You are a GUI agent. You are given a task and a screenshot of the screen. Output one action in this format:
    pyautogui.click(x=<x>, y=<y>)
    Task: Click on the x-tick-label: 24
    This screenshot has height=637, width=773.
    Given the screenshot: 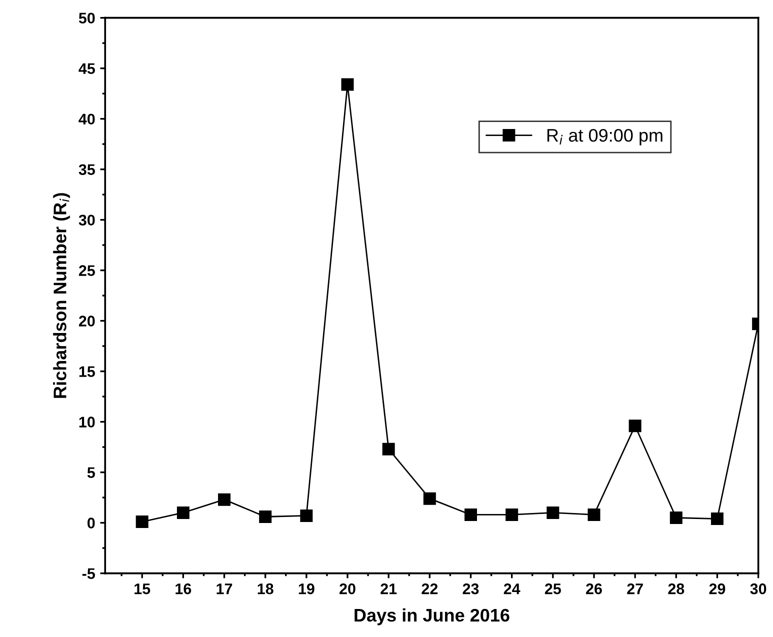 What is the action you would take?
    pyautogui.click(x=512, y=588)
    